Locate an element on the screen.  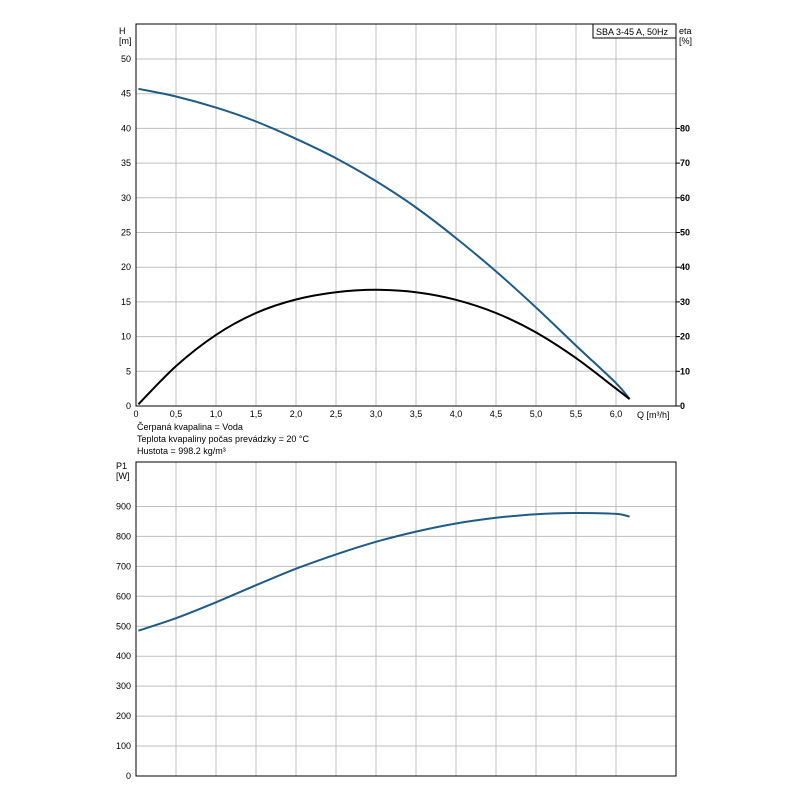
p1-name: P1 is located at coordinates (121, 466).